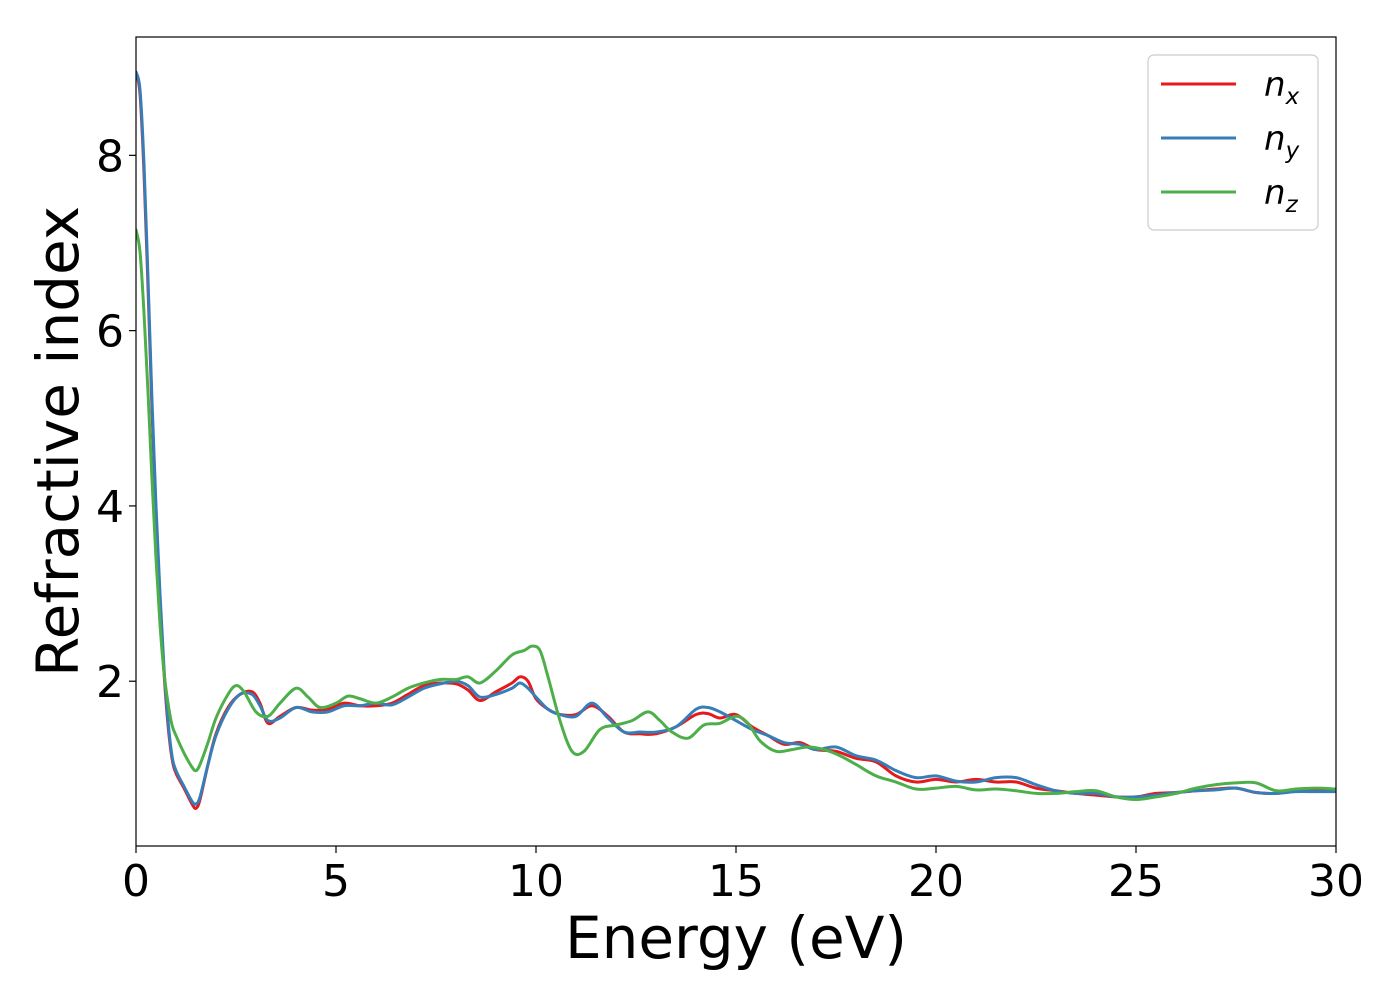 This screenshot has width=1400, height=1000. What do you see at coordinates (336, 881) in the screenshot?
I see `x-tick-label: 5` at bounding box center [336, 881].